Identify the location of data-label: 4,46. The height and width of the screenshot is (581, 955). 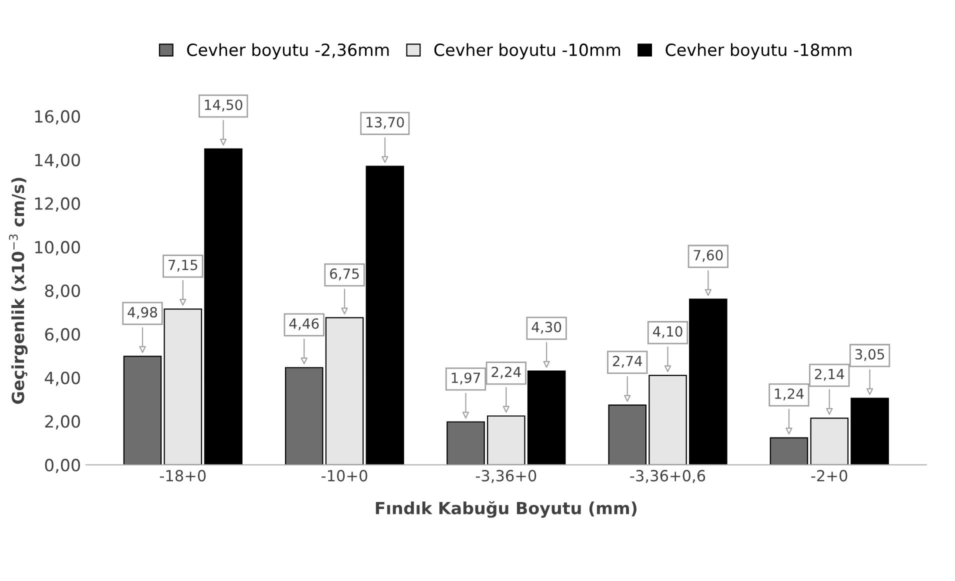
(304, 324).